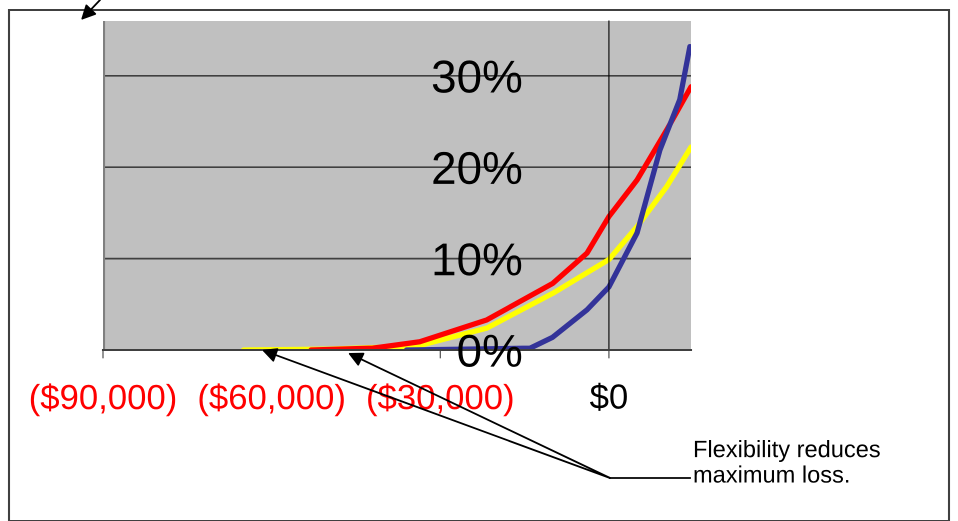 The height and width of the screenshot is (521, 958). Describe the element at coordinates (608, 396) in the screenshot. I see `x-tick-label: $0` at that location.